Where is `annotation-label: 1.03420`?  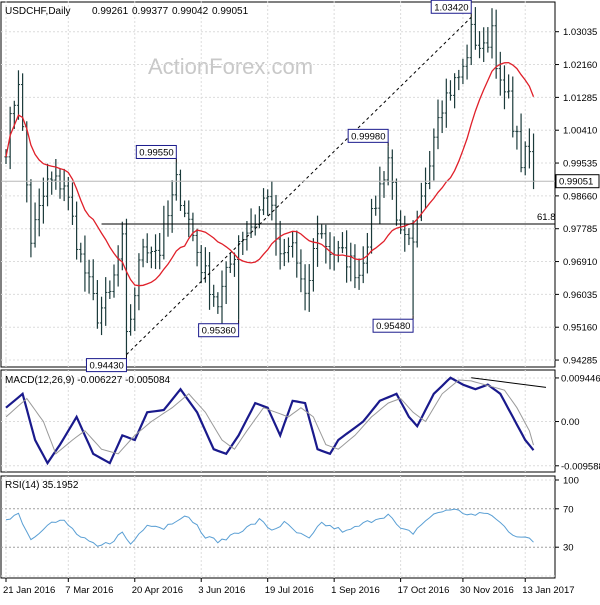 annotation-label: 1.03420 is located at coordinates (451, 7).